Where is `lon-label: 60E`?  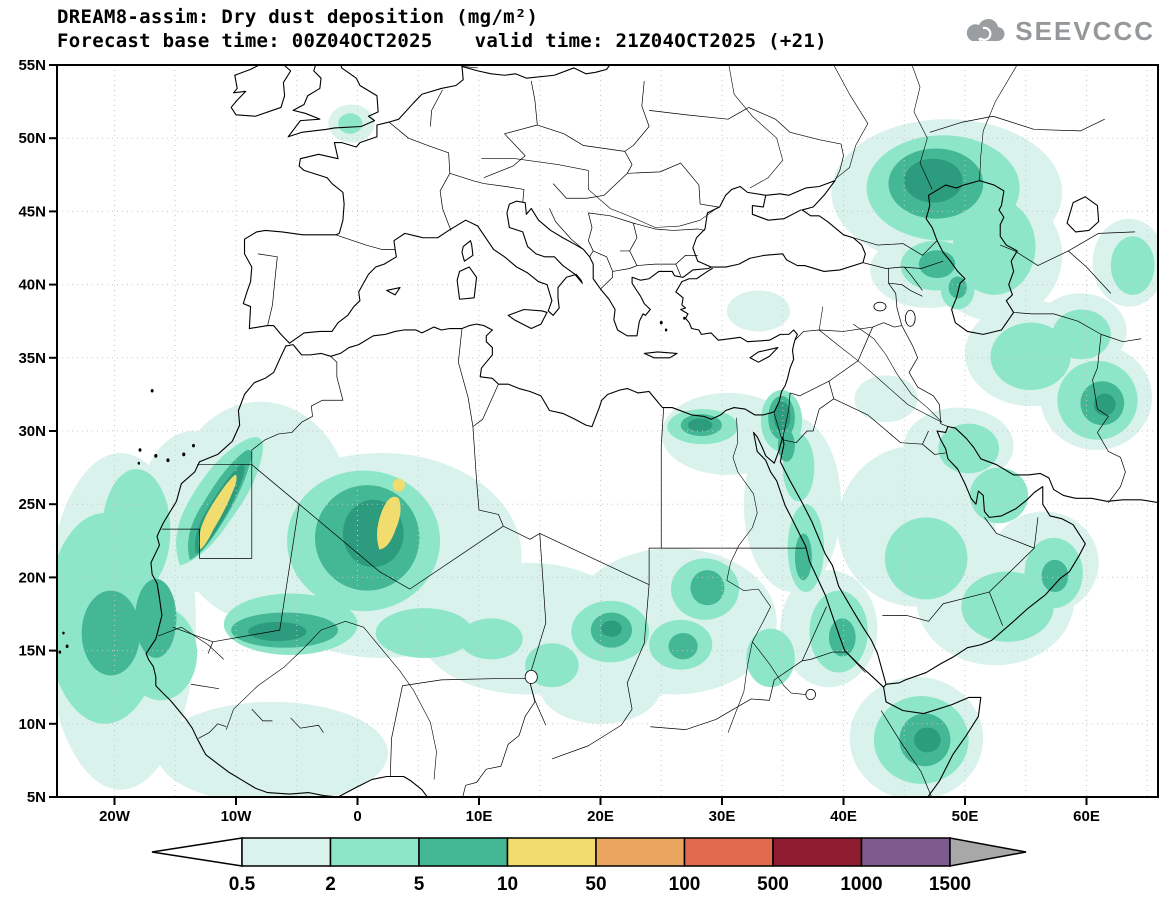 lon-label: 60E is located at coordinates (1086, 816).